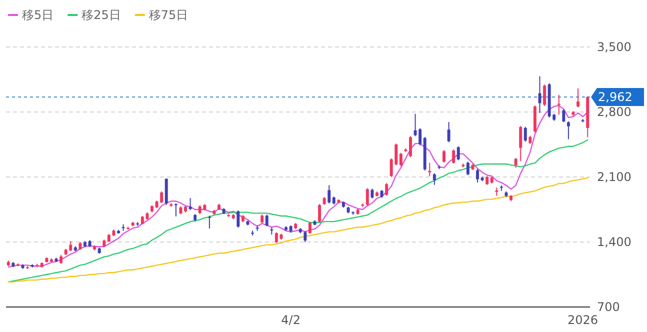  What do you see at coordinates (101, 15) in the screenshot?
I see `legend-label: 移25日` at bounding box center [101, 15].